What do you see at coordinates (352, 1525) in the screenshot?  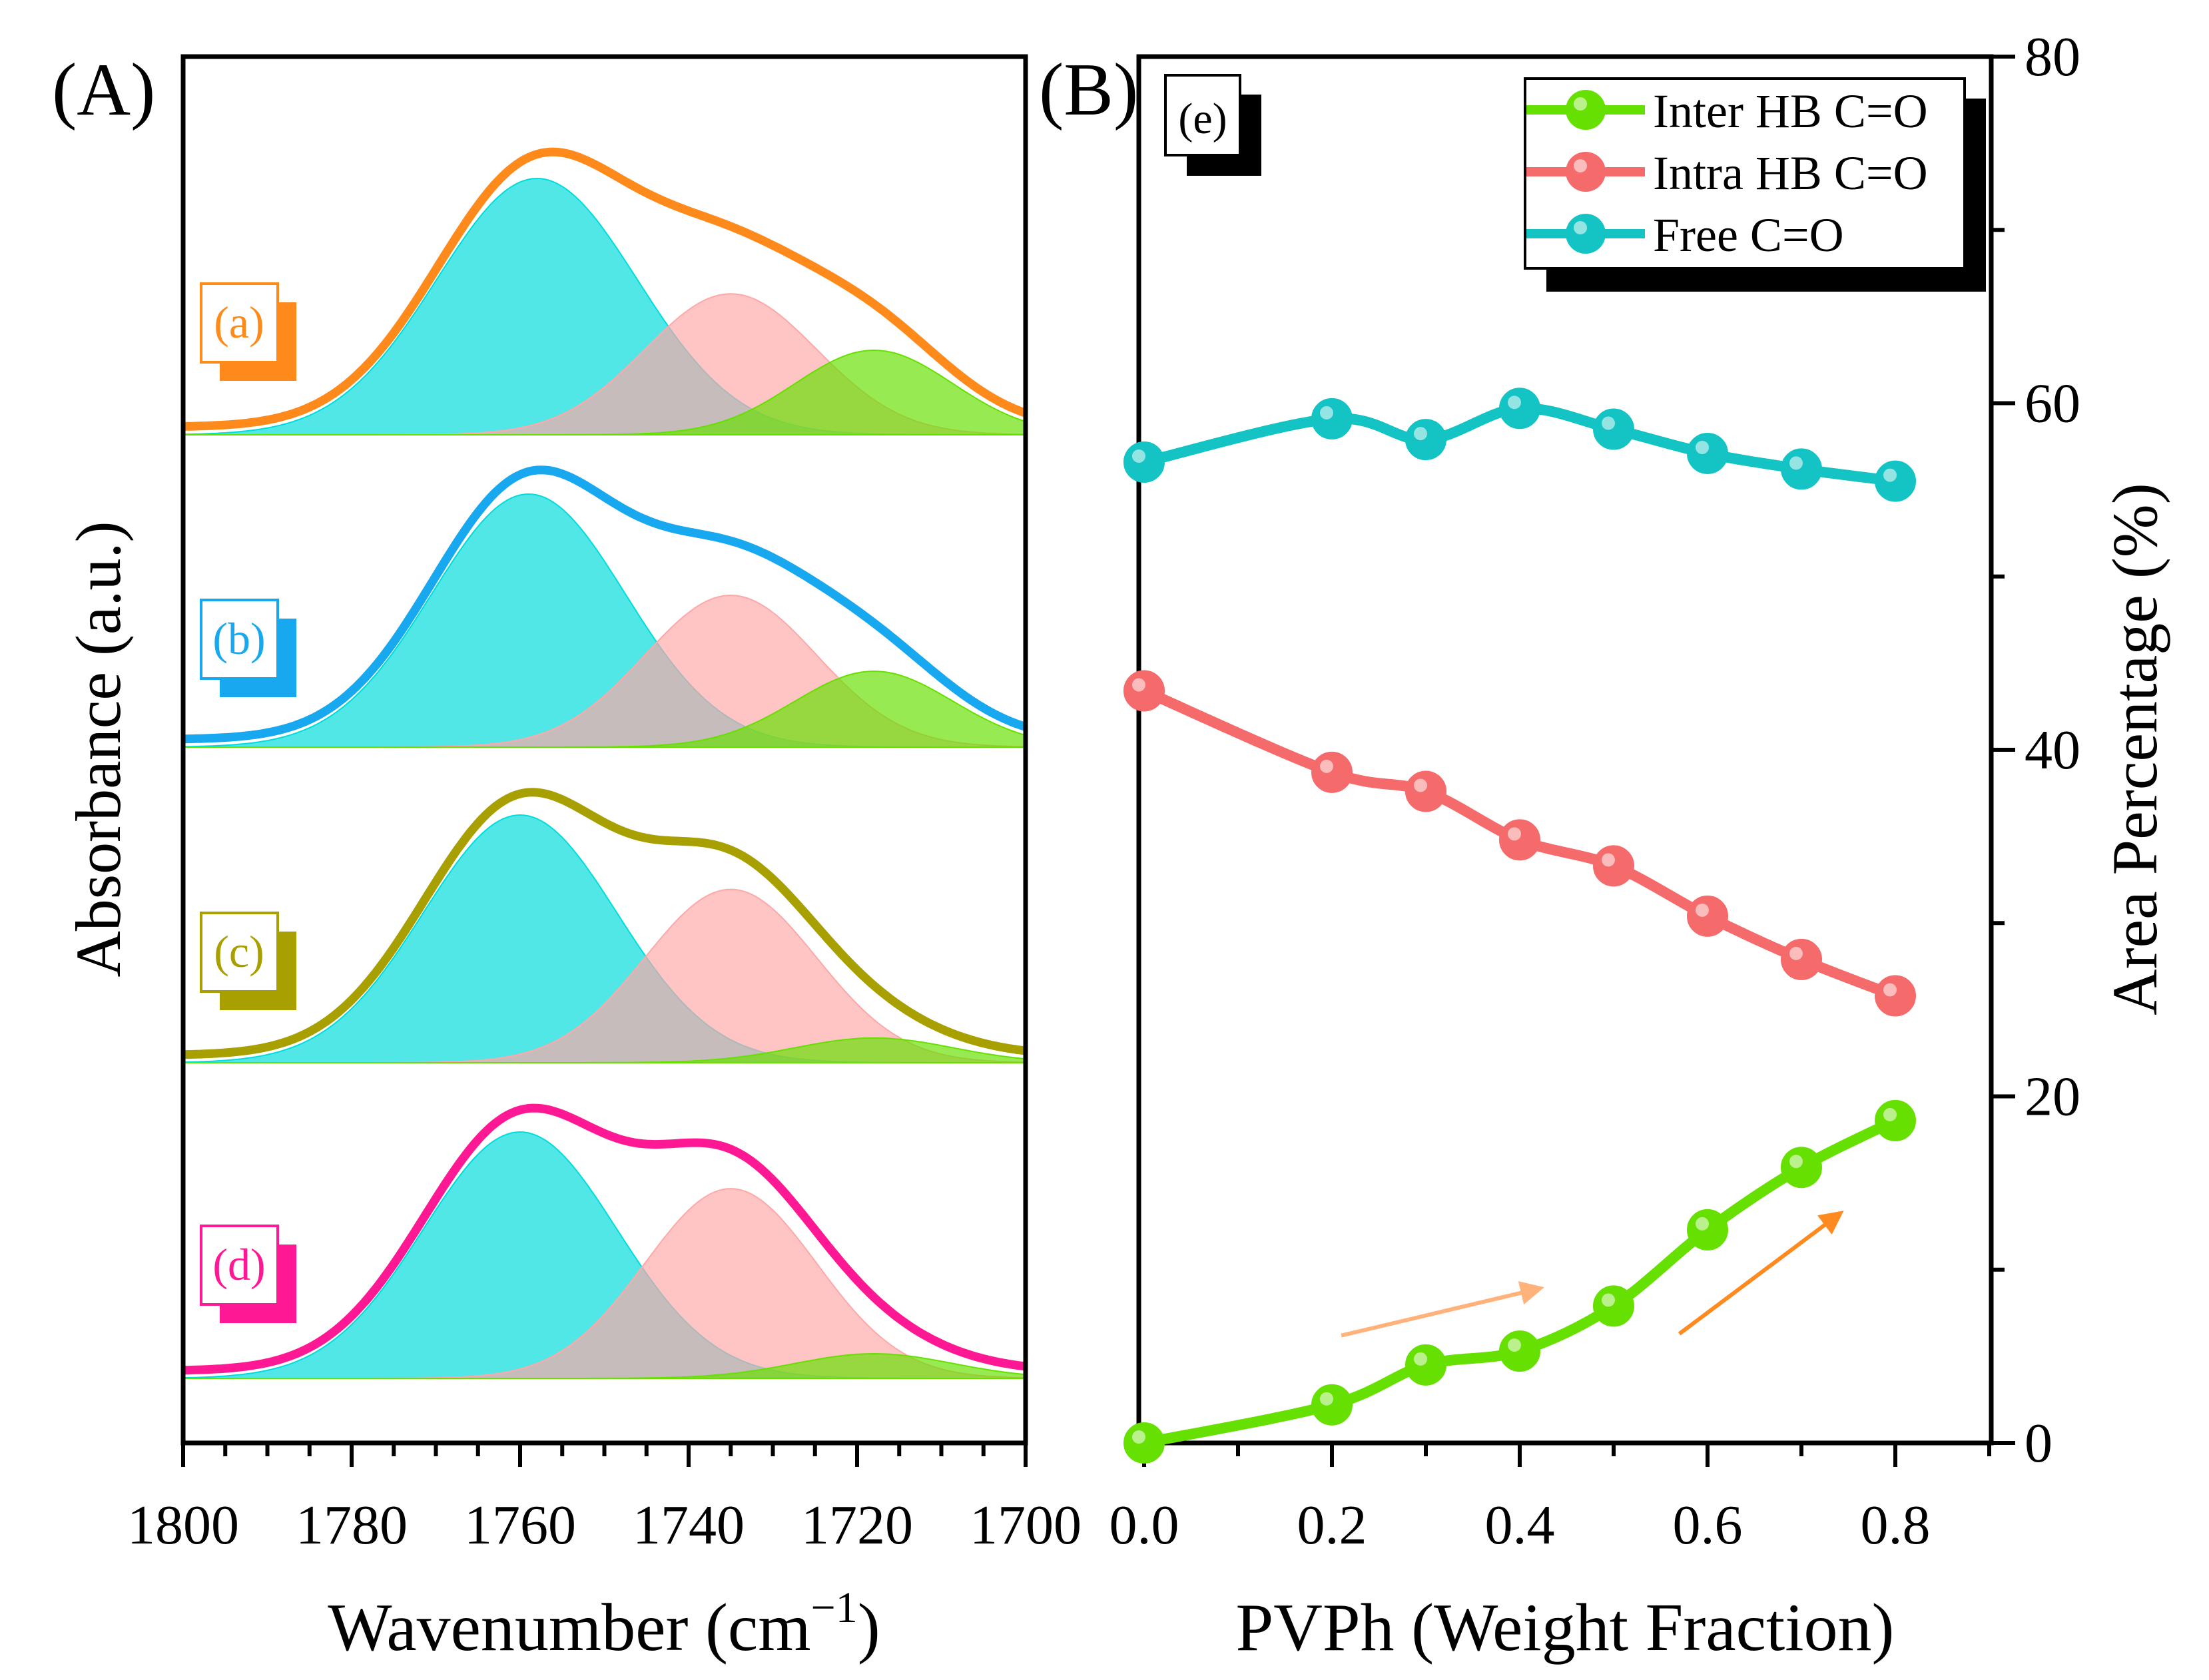 I see `x-tick-label: 1780` at bounding box center [352, 1525].